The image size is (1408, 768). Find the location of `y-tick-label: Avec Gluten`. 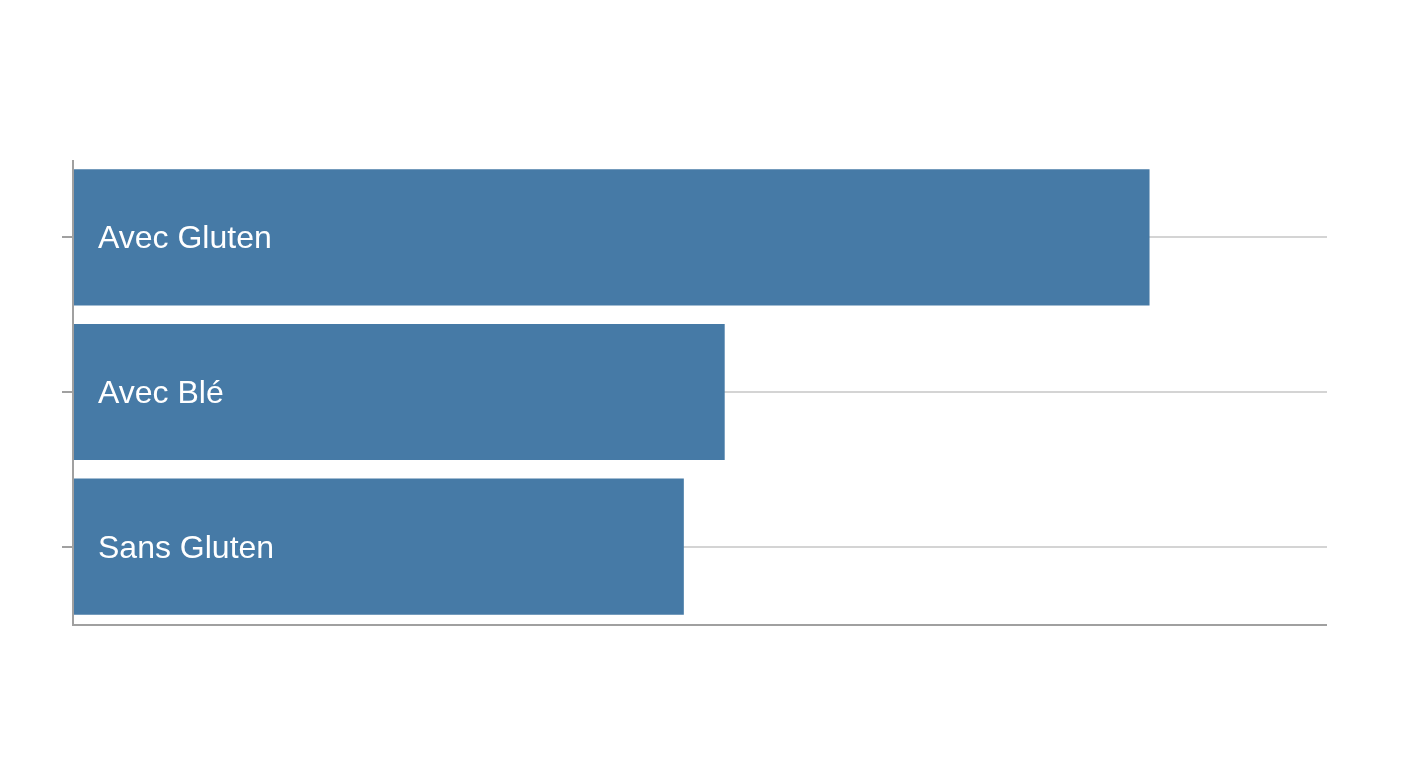

y-tick-label: Avec Gluten is located at coordinates (185, 237).